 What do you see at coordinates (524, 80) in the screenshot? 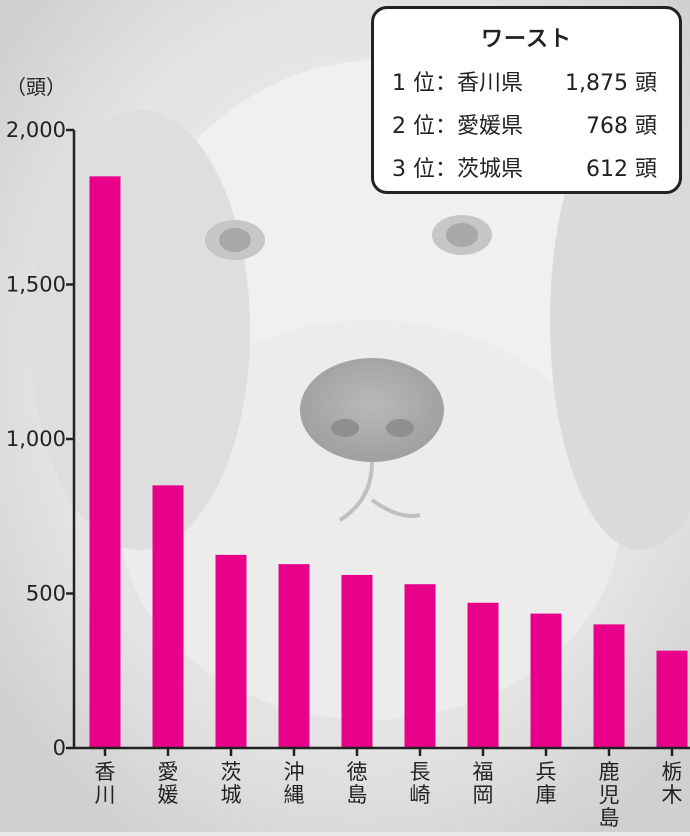
I see `worst-ranking-row: 1 位：香川県 1,875 頭` at bounding box center [524, 80].